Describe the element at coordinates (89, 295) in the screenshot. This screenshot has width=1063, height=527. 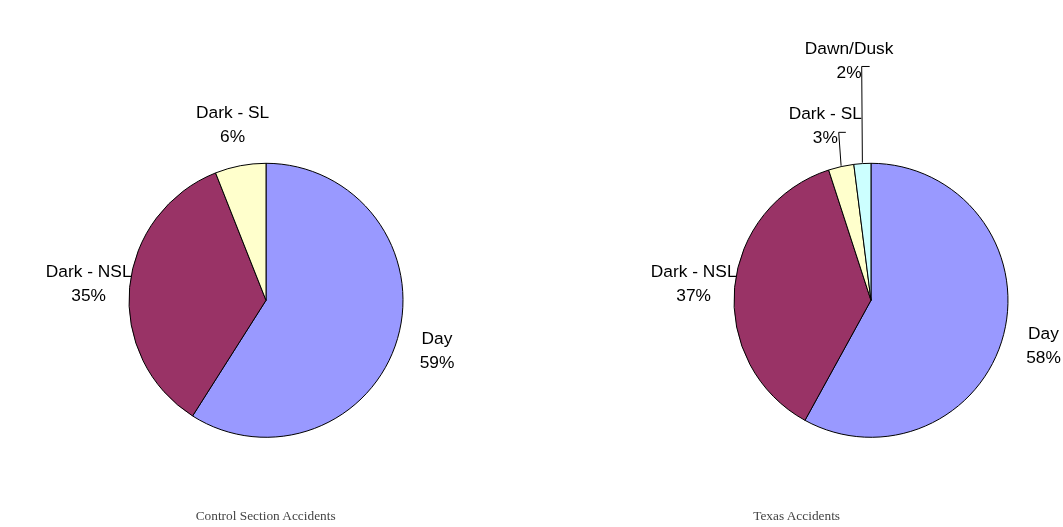
I see `data-label: 35%` at that location.